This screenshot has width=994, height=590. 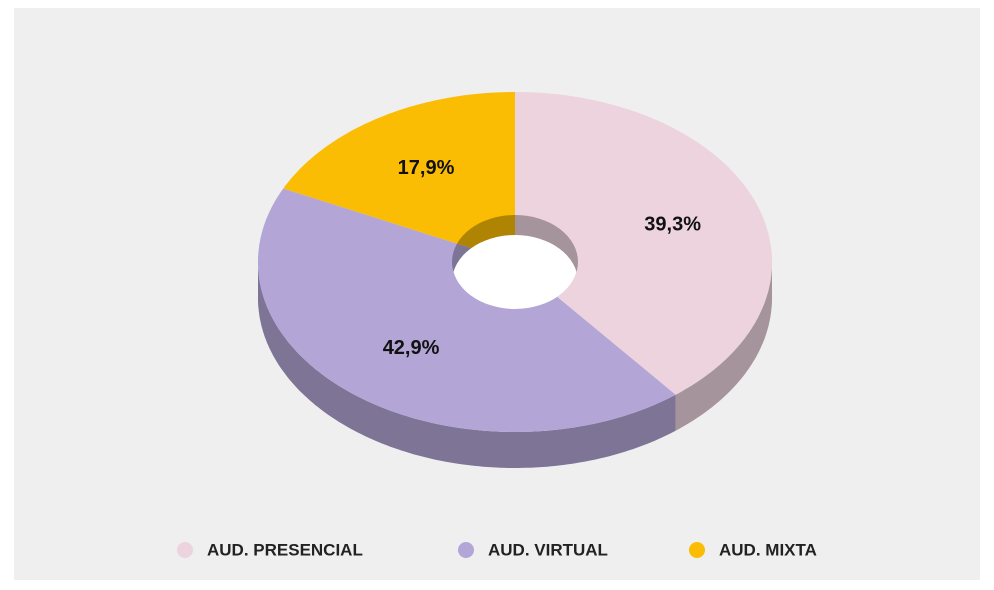 I want to click on legend-label: AUD. VIRTUAL, so click(x=548, y=549).